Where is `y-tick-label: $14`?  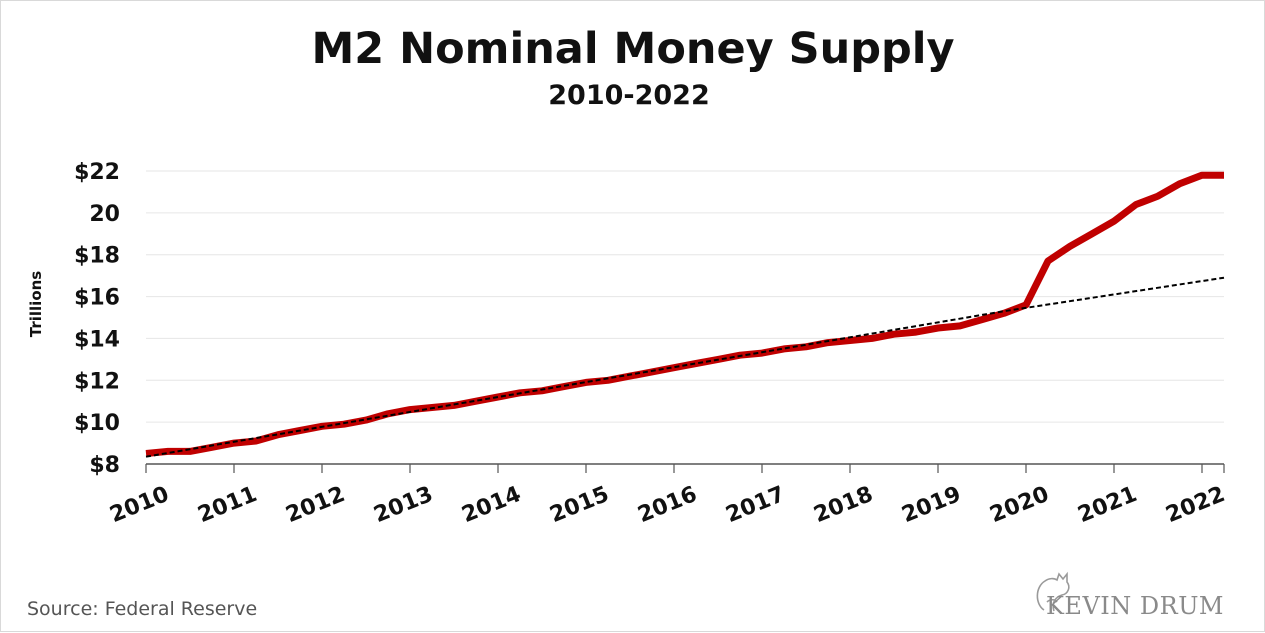 y-tick-label: $14 is located at coordinates (97, 339).